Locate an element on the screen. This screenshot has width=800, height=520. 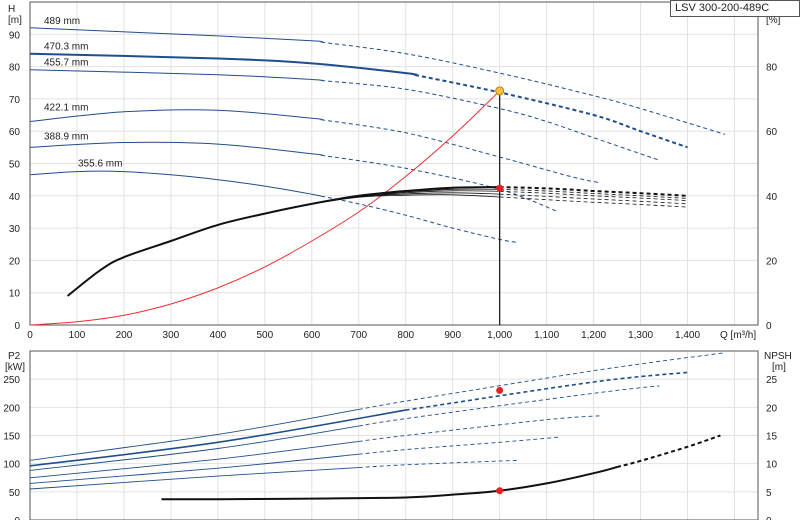
y-tick-label-npsh: 20 is located at coordinates (772, 408).